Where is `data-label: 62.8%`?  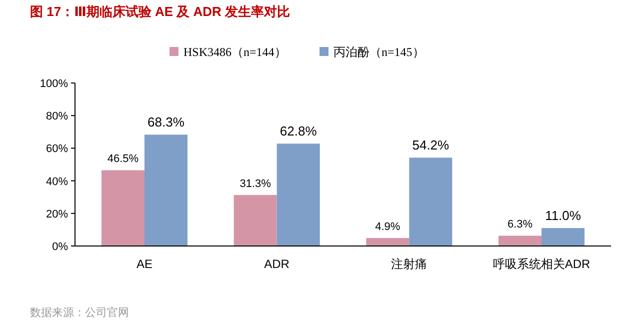
data-label: 62.8% is located at coordinates (299, 131).